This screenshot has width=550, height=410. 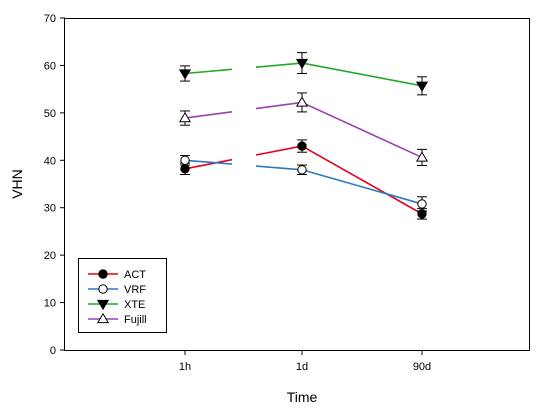 What do you see at coordinates (134, 305) in the screenshot?
I see `legend-label-xte: XTE` at bounding box center [134, 305].